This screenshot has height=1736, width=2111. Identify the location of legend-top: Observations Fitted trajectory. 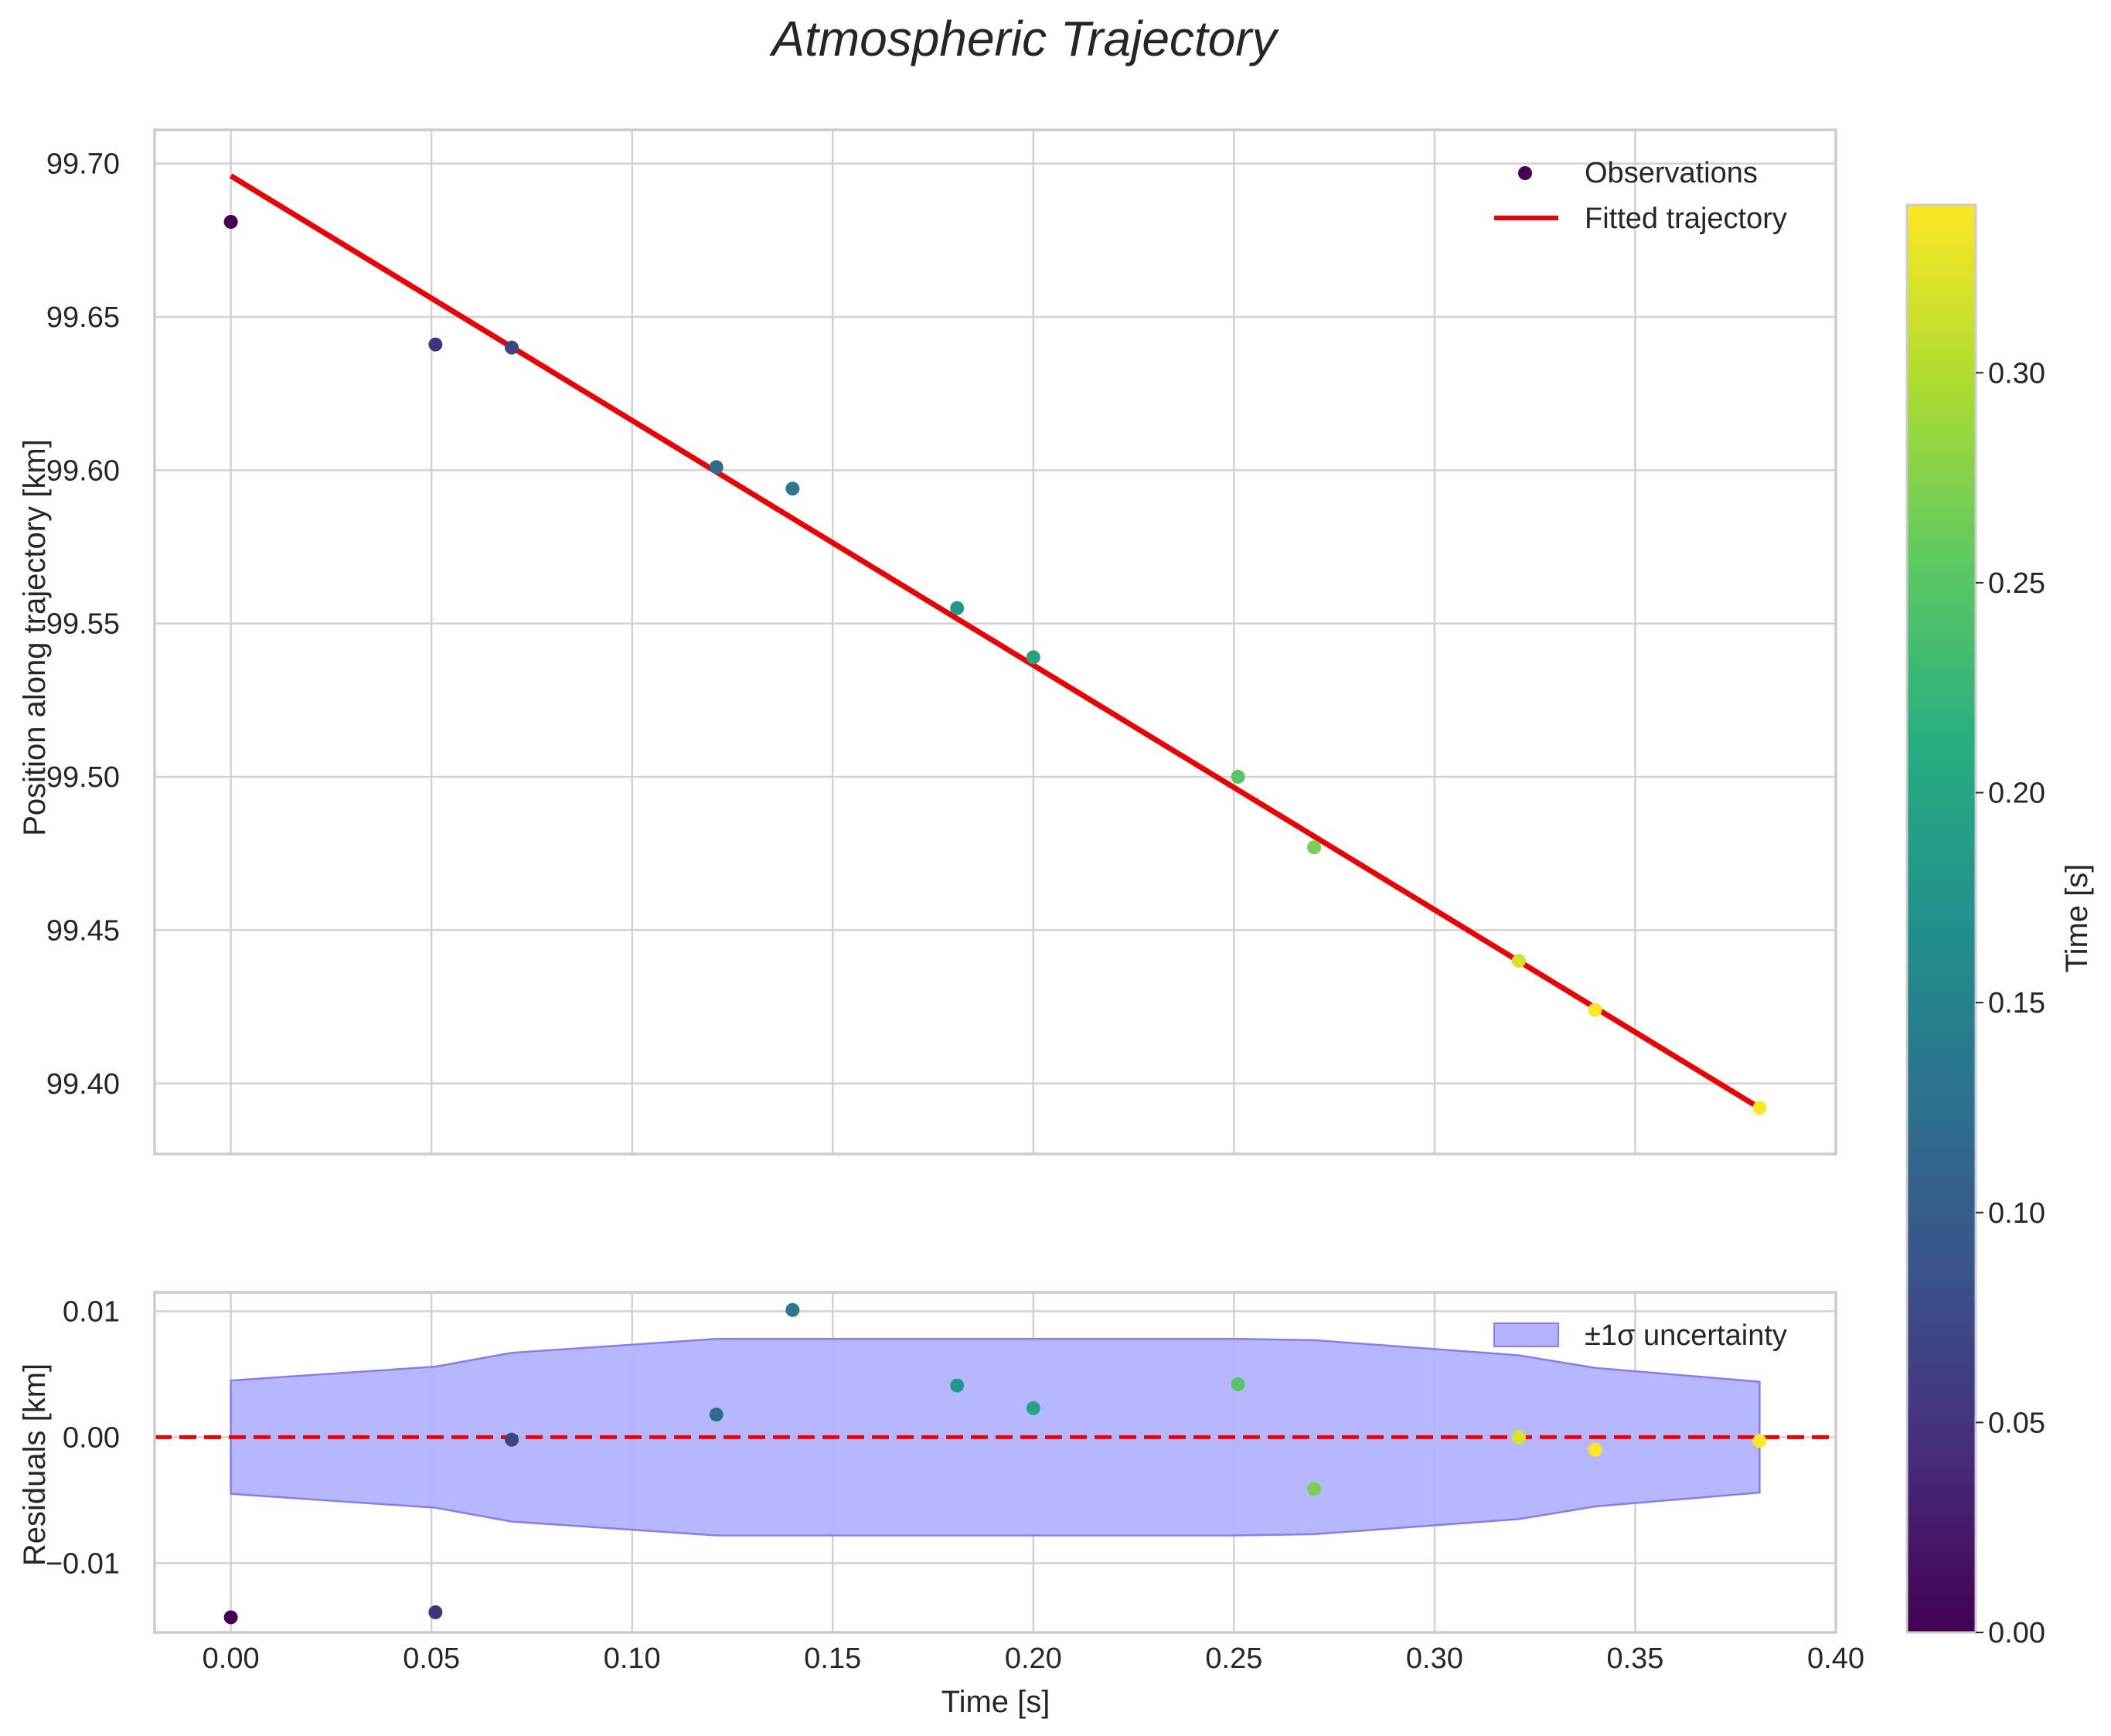
(1640, 196).